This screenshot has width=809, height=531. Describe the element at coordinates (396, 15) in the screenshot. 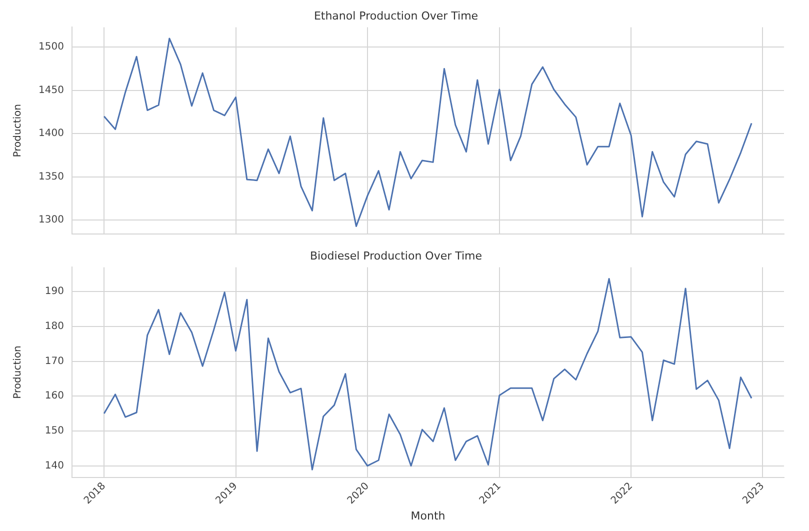

I see `chart-title: Ethanol Production Over Time` at that location.